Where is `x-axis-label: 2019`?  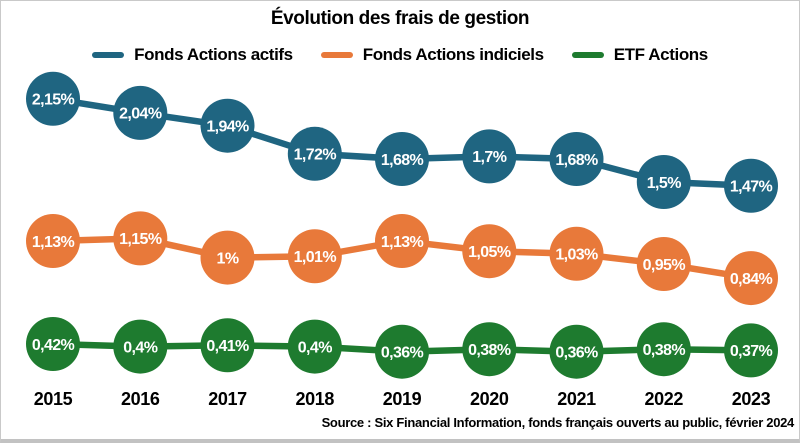
x-axis-label: 2019 is located at coordinates (402, 399).